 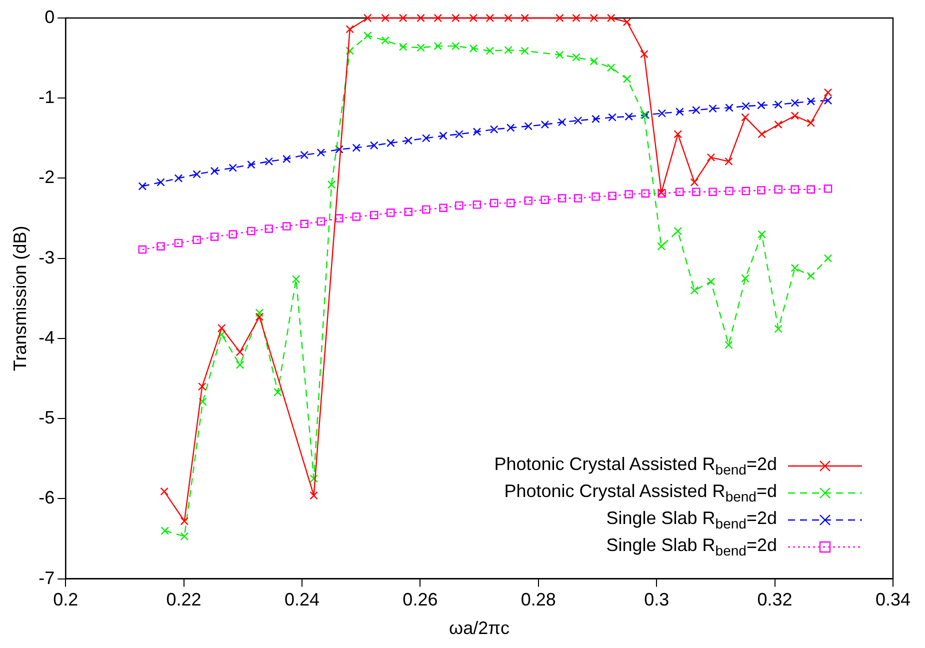 I want to click on x-tick-label: 0.22, so click(x=184, y=600).